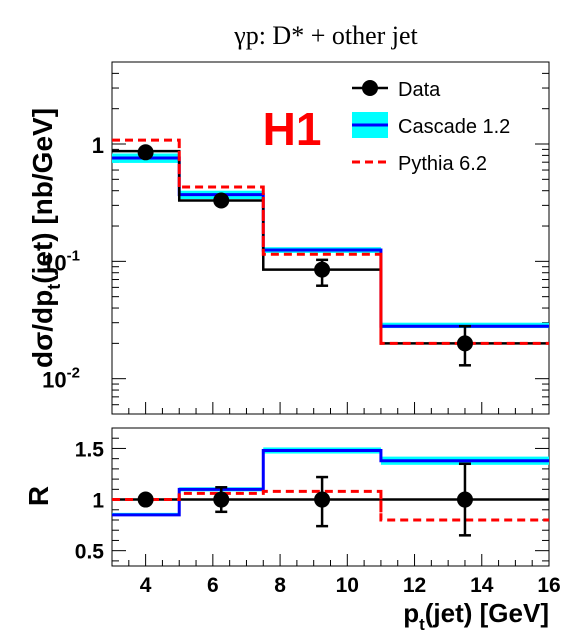 This screenshot has width=567, height=639. I want to click on top-y-axis-label-main: dσ/dp, so click(42, 329).